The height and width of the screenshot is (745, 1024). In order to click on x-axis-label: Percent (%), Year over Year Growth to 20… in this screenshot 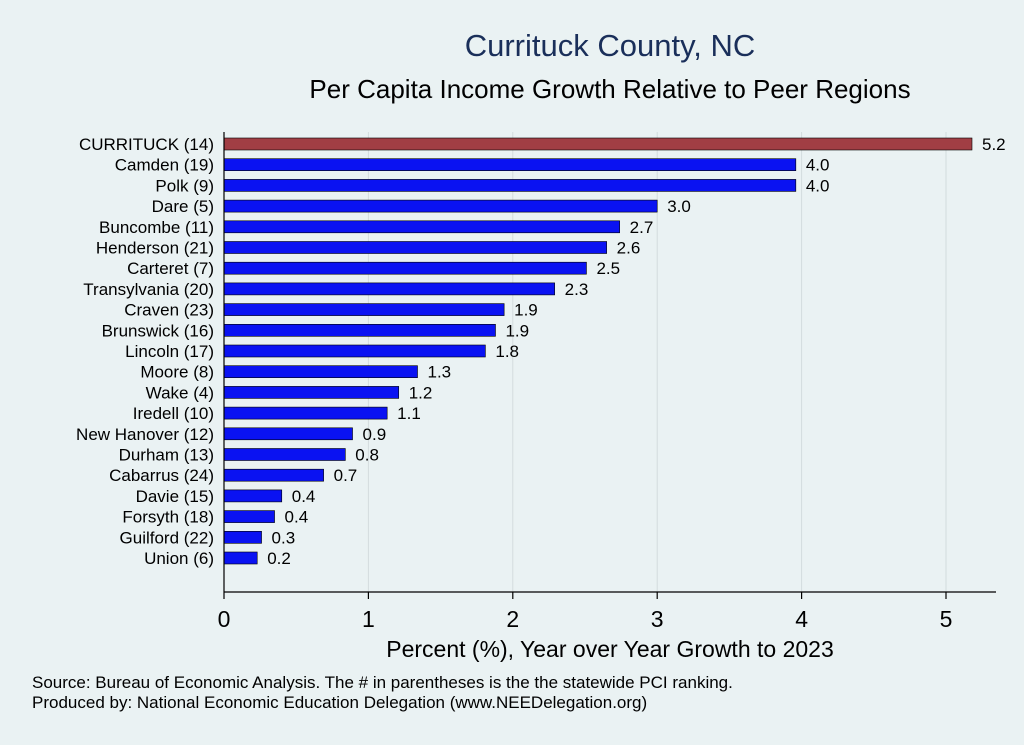, I will do `click(610, 649)`.